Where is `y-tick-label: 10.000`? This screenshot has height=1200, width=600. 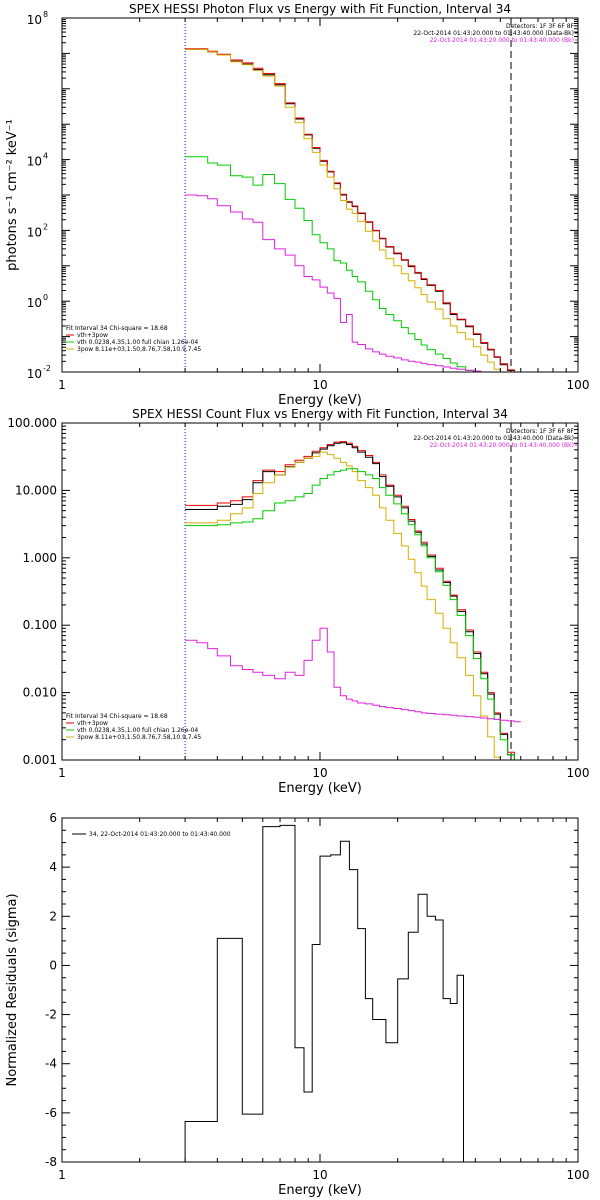 y-tick-label: 10.000 is located at coordinates (36, 490).